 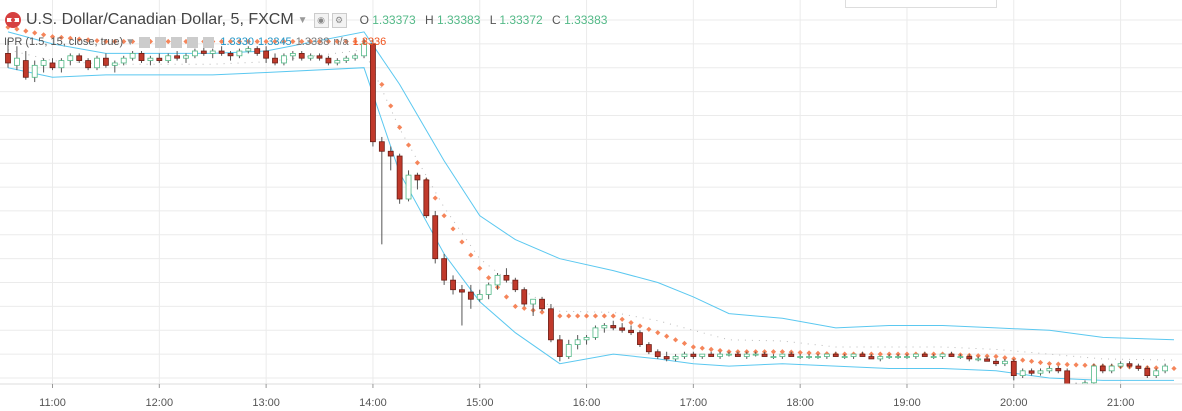 What do you see at coordinates (130, 42) in the screenshot?
I see `indicator-menu-chevron-icon: ▼` at bounding box center [130, 42].